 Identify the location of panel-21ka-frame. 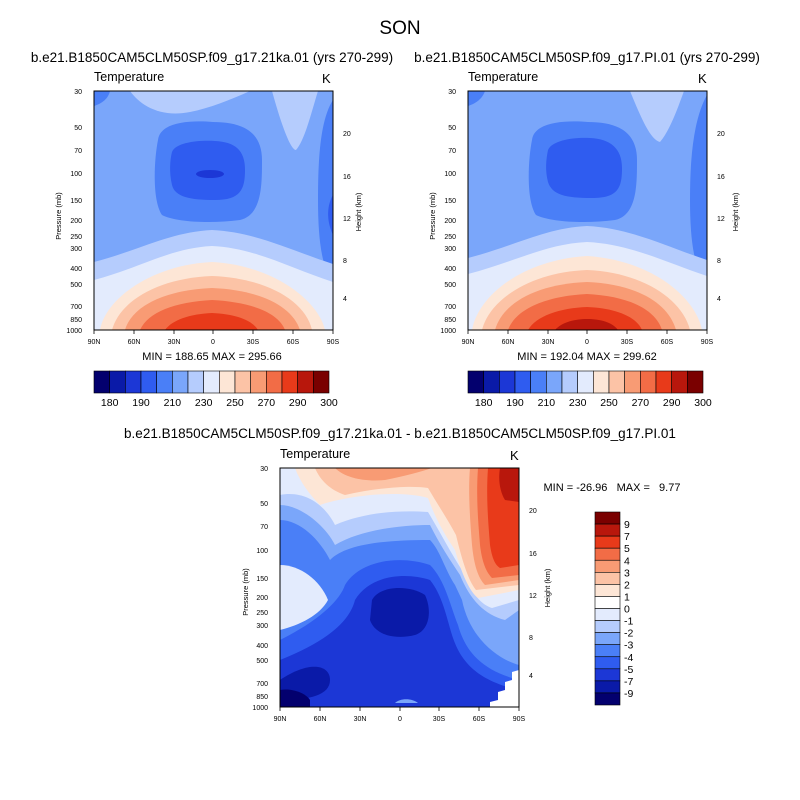
(213, 210).